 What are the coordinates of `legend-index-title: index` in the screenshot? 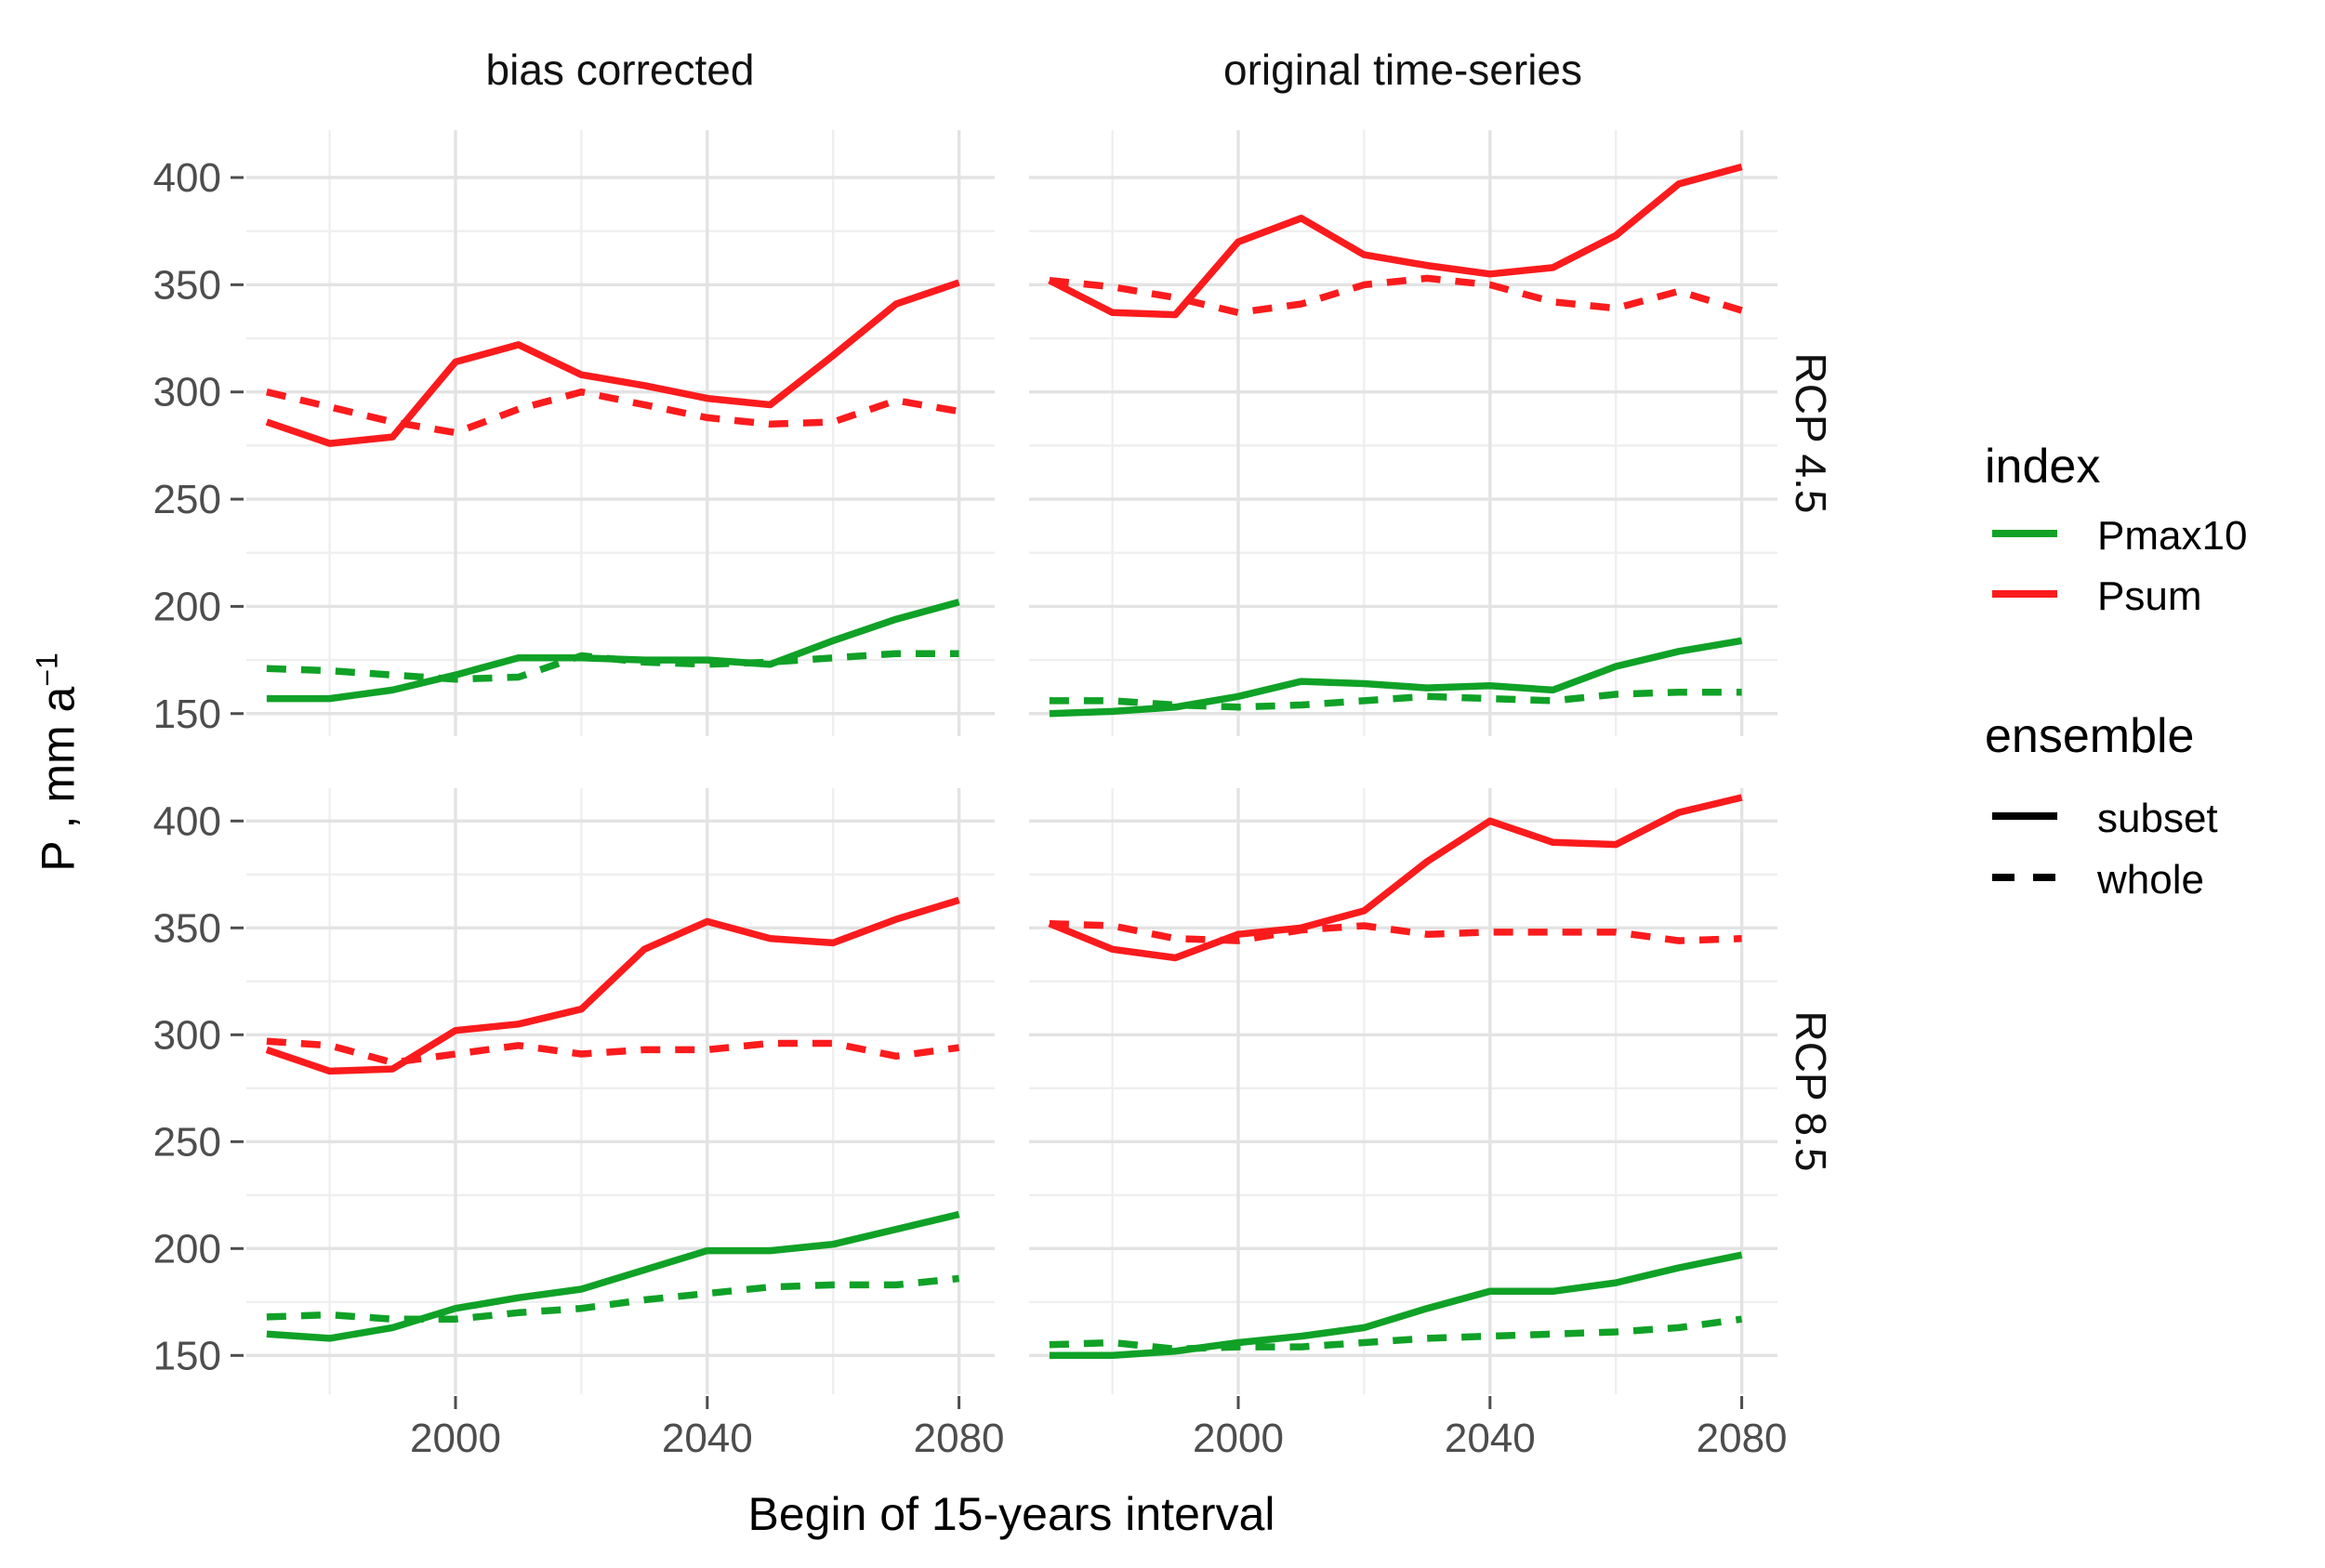 It's located at (2043, 467).